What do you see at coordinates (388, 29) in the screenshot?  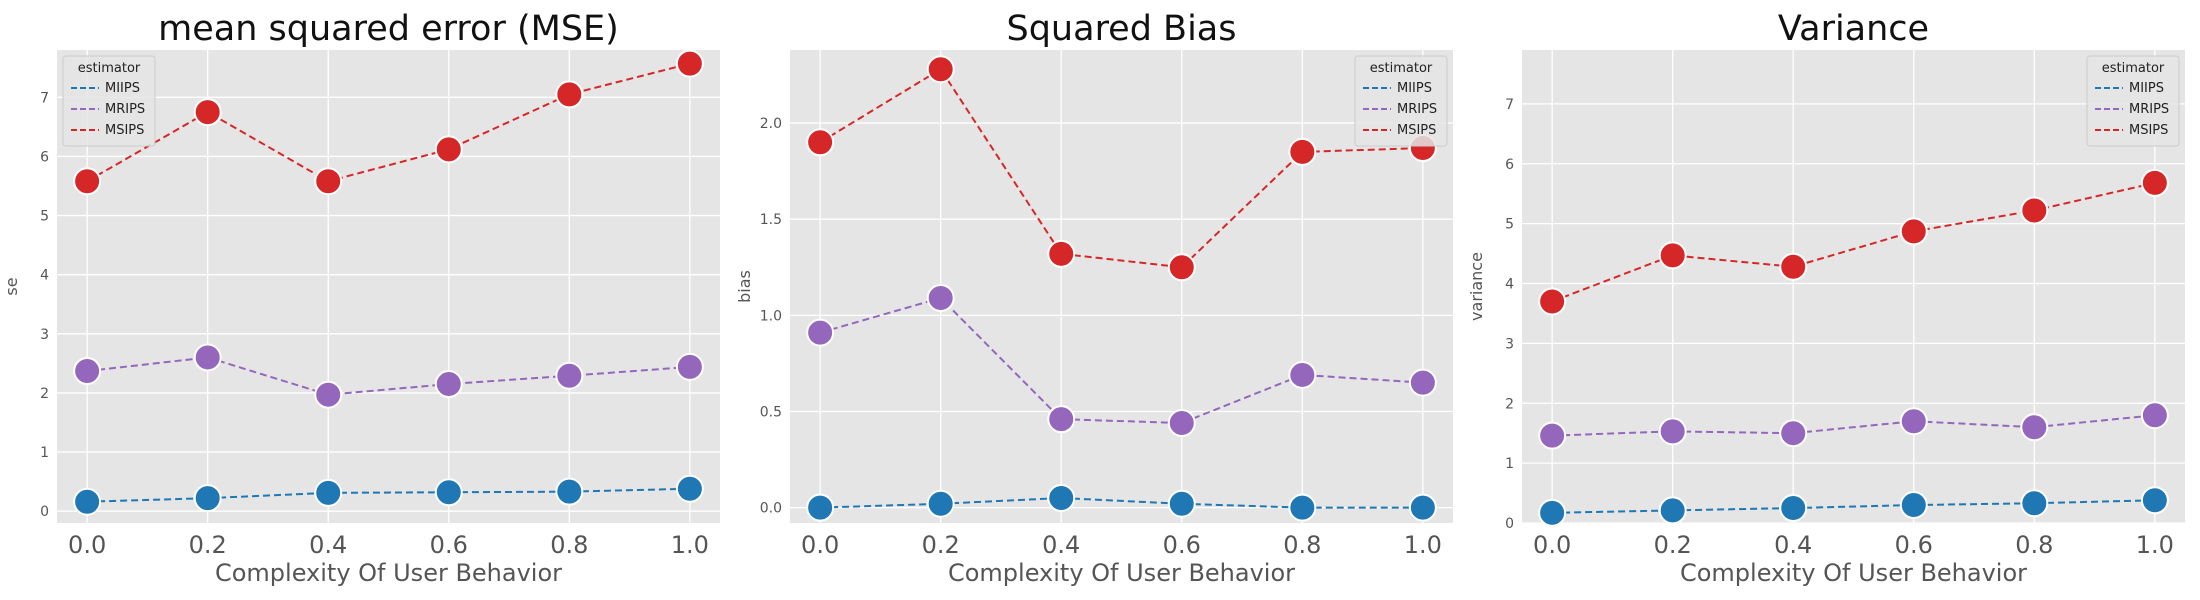 I see `chart-title: mean squared error (MSE)` at bounding box center [388, 29].